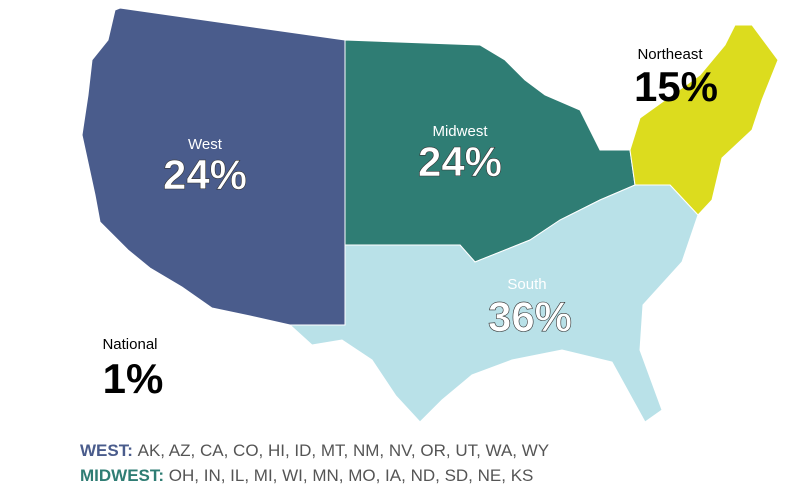  I want to click on region-name: Midwest, so click(460, 131).